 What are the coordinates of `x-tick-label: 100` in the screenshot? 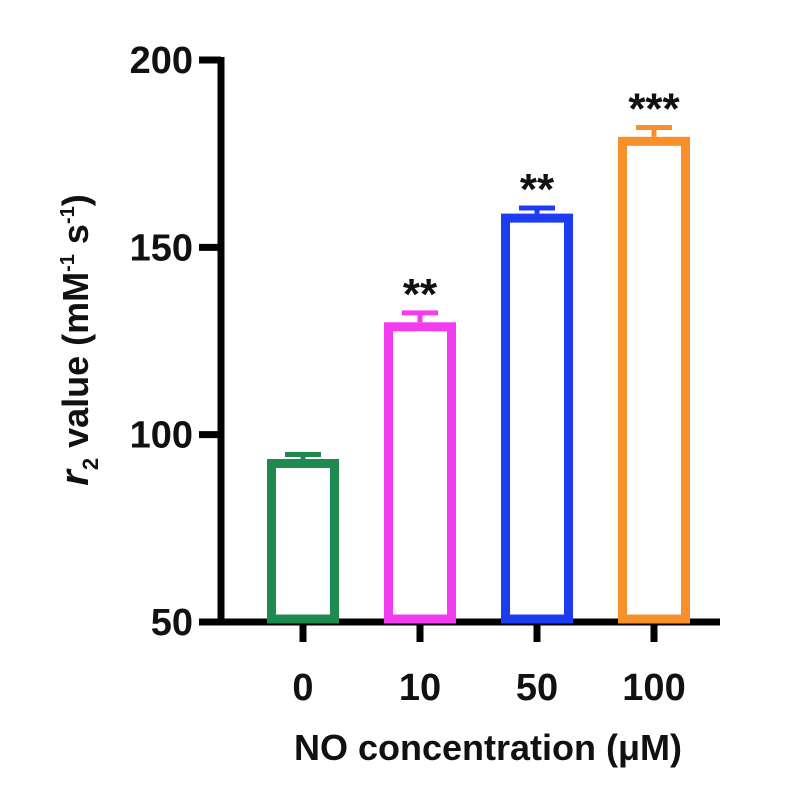 It's located at (653, 688).